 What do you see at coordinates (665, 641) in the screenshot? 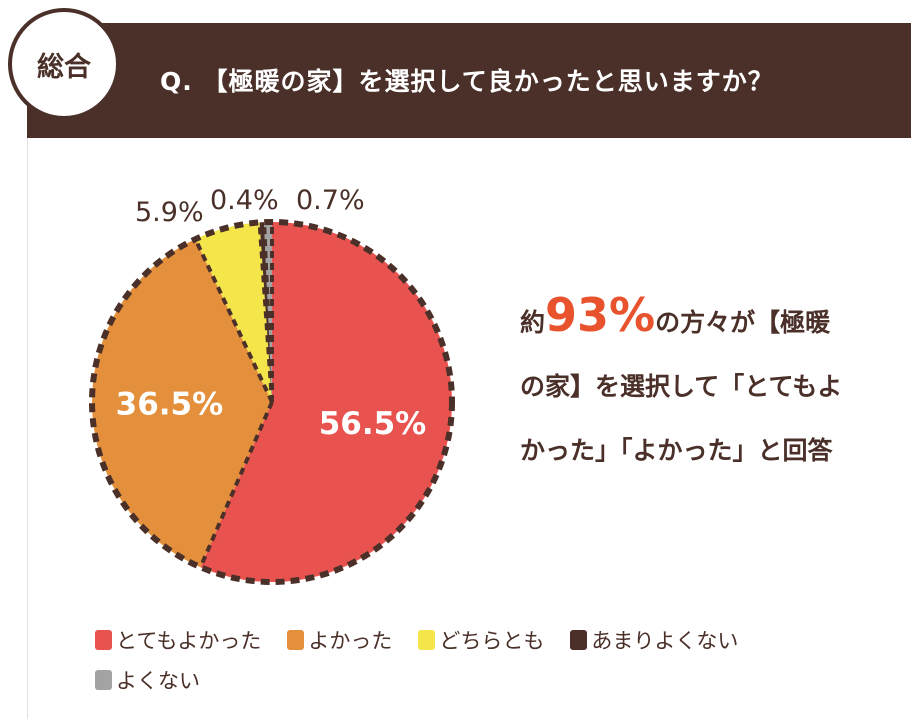
I see `legend-label: あまりよくない` at bounding box center [665, 641].